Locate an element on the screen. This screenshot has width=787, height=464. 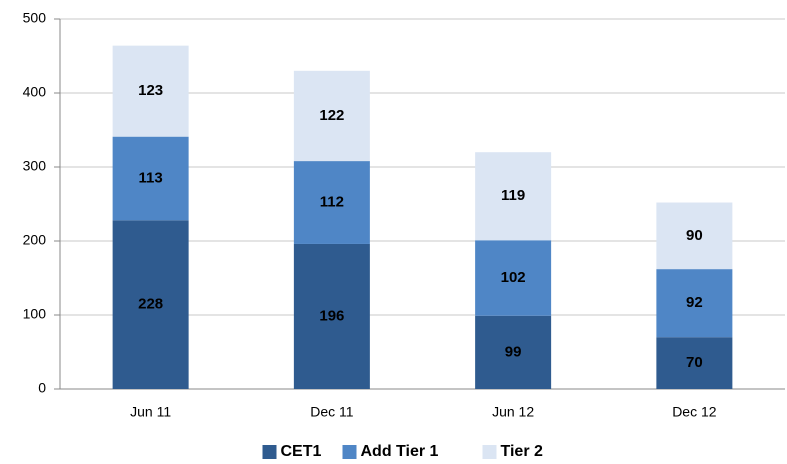
legend-label: CET1 is located at coordinates (301, 451).